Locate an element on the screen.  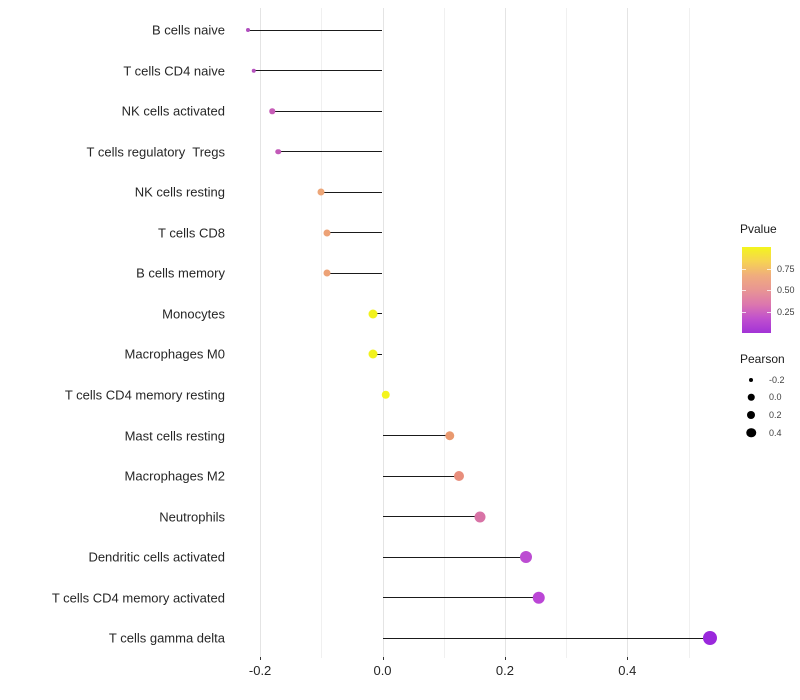
x-axis-tick-label: 0.0 is located at coordinates (382, 670).